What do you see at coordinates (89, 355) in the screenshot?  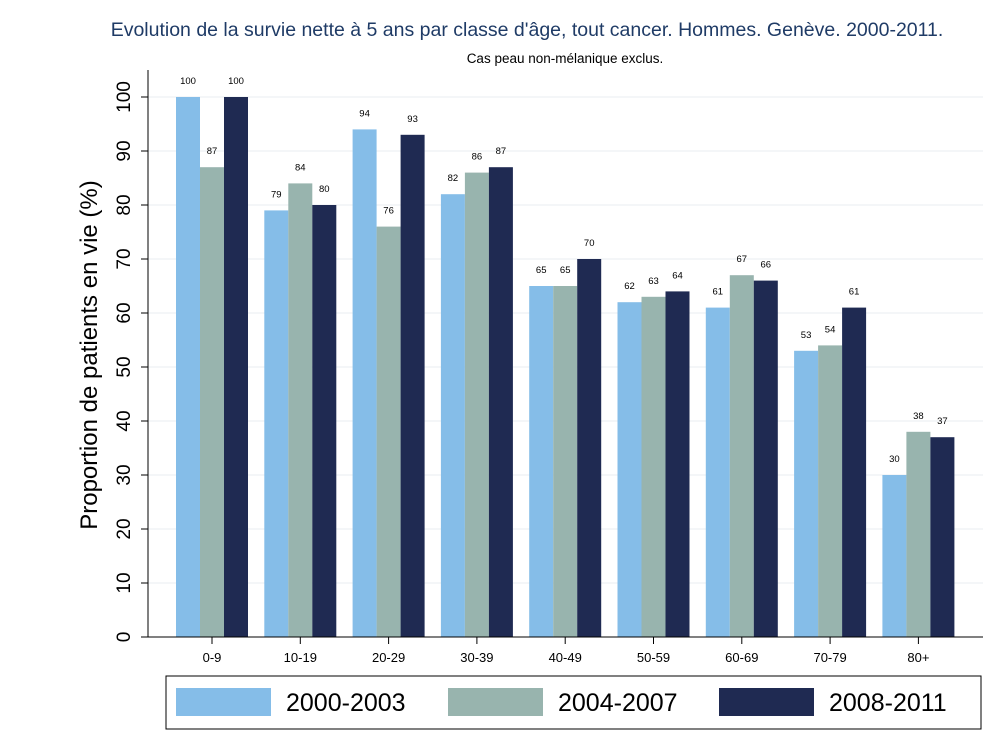 I see `y-axis-label: Proportion de patients en vie (%)` at bounding box center [89, 355].